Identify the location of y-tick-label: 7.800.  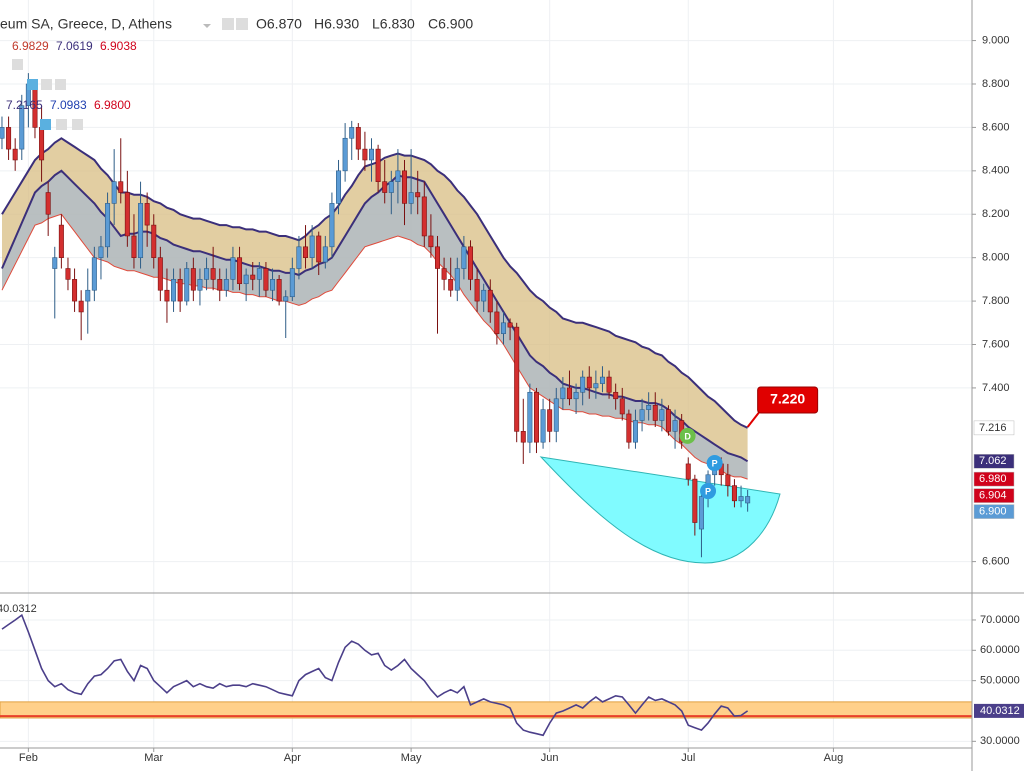
(996, 301).